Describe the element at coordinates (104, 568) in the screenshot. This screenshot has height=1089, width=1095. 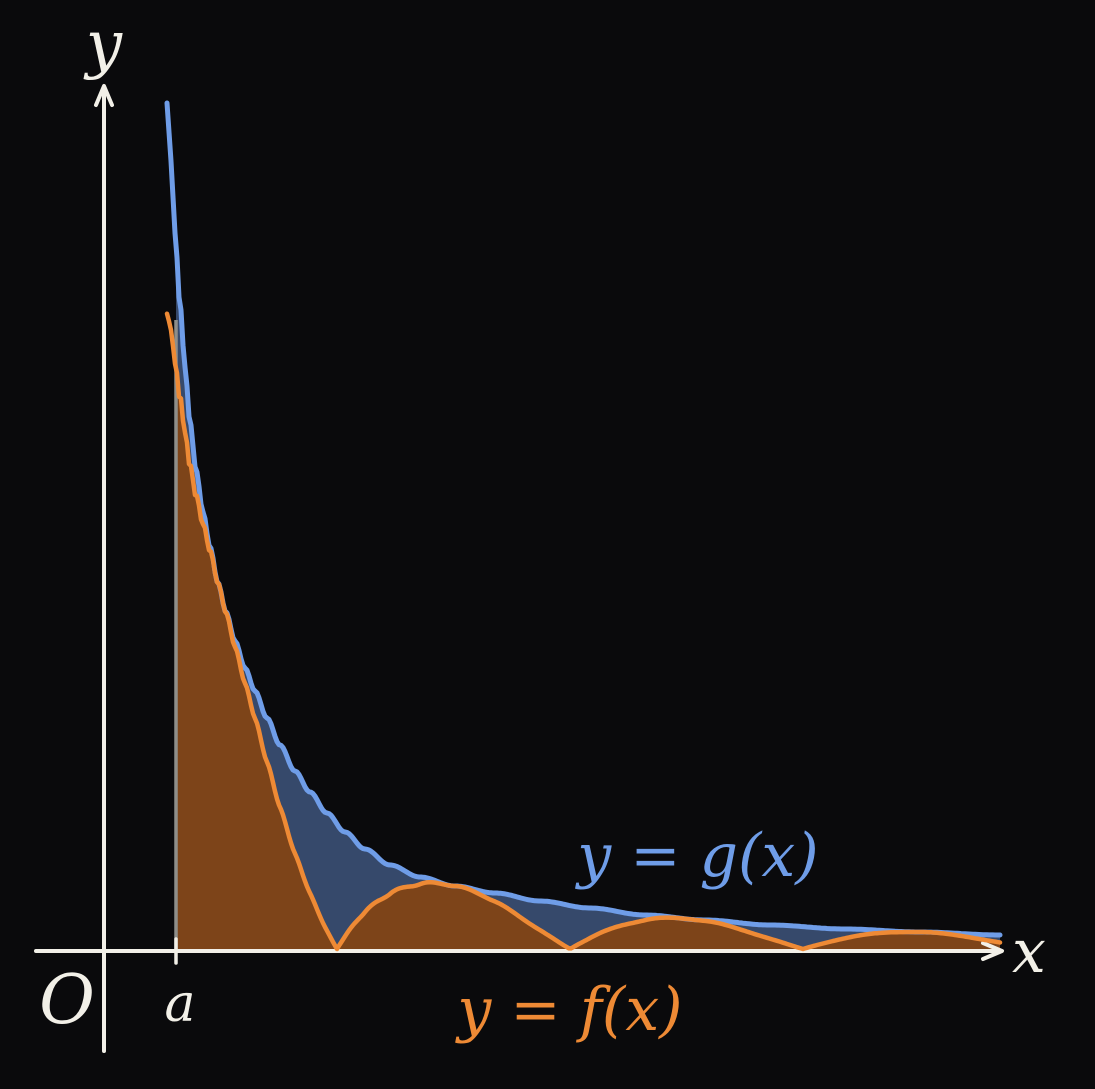
I see `y-axis` at that location.